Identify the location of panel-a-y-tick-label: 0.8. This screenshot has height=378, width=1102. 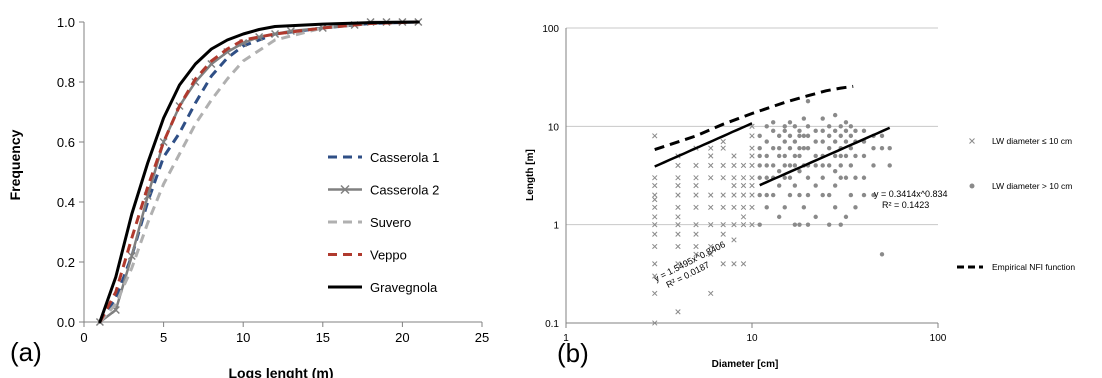
(66, 82).